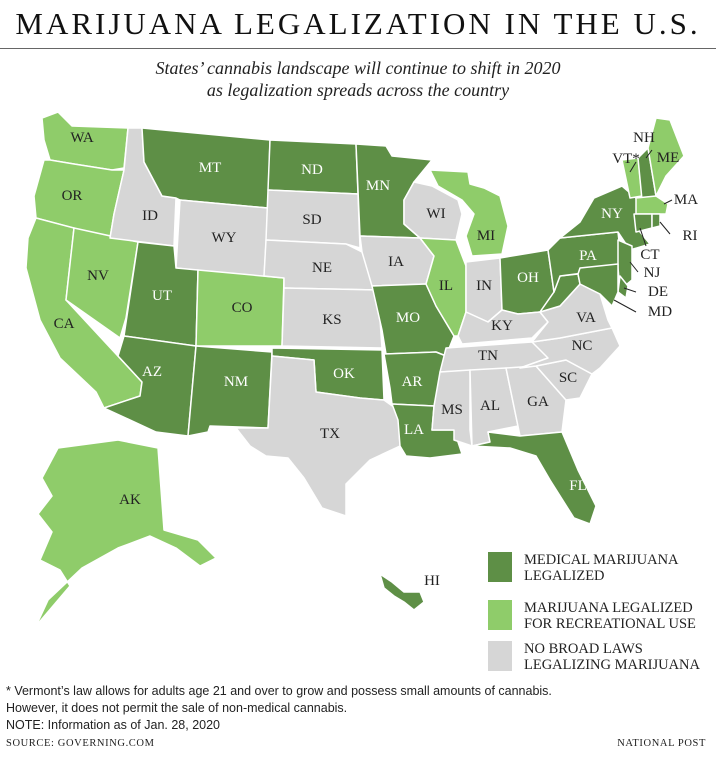  Describe the element at coordinates (412, 382) in the screenshot. I see `state-label-ar: AR` at that location.